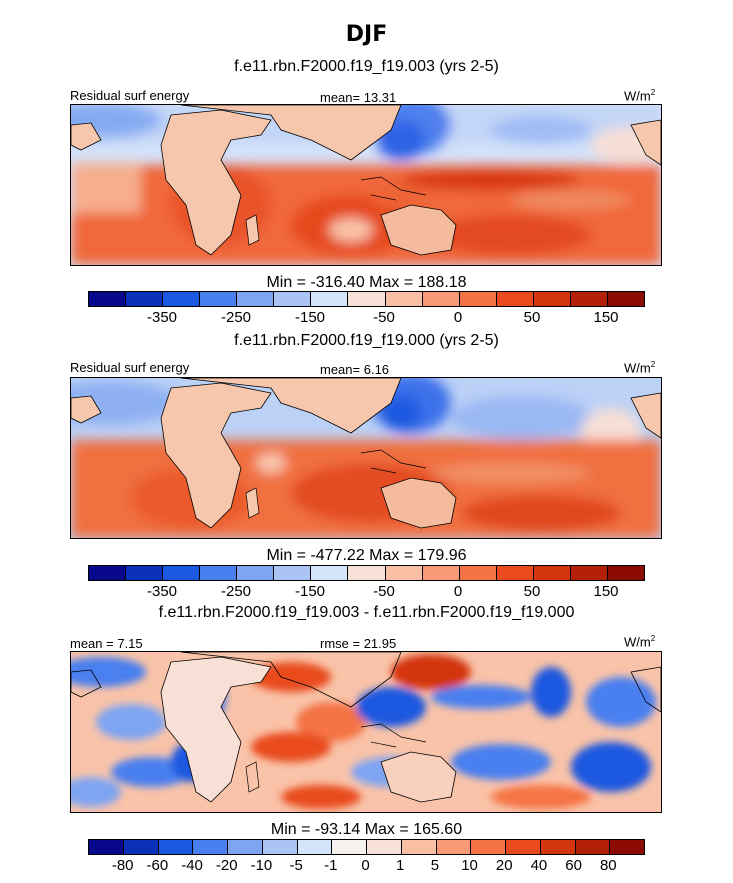 The width and height of the screenshot is (733, 883). Describe the element at coordinates (130, 95) in the screenshot. I see `panel-1-variable-label: Residual surf energy` at that location.